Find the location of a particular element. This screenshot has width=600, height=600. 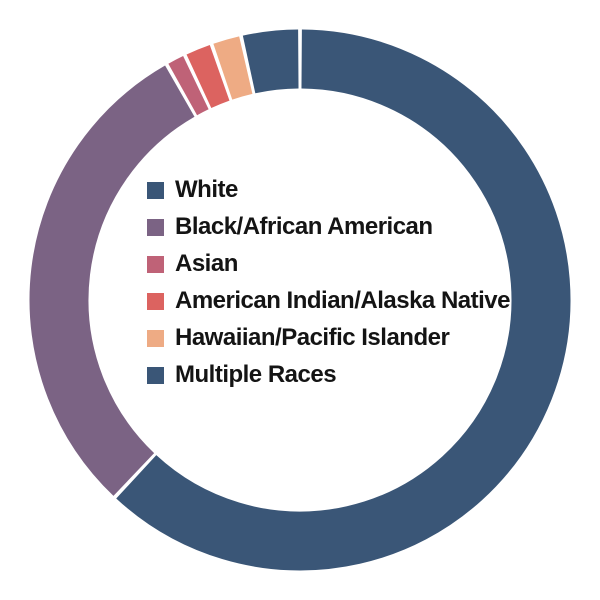

legend-item: Black/African American is located at coordinates (328, 227).